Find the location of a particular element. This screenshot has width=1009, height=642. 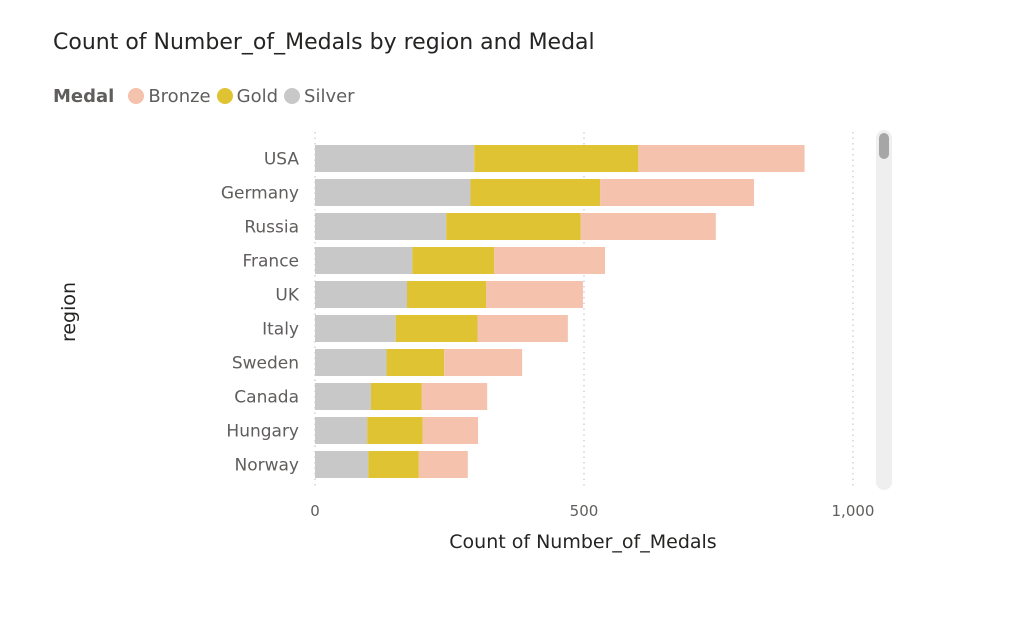

legend-item-silver: Silver is located at coordinates (319, 96).